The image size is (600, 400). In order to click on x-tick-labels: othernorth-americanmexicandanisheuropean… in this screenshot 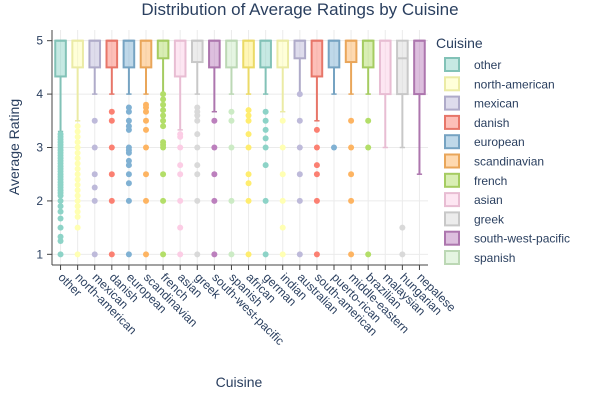, I will do `click(256, 309)`.